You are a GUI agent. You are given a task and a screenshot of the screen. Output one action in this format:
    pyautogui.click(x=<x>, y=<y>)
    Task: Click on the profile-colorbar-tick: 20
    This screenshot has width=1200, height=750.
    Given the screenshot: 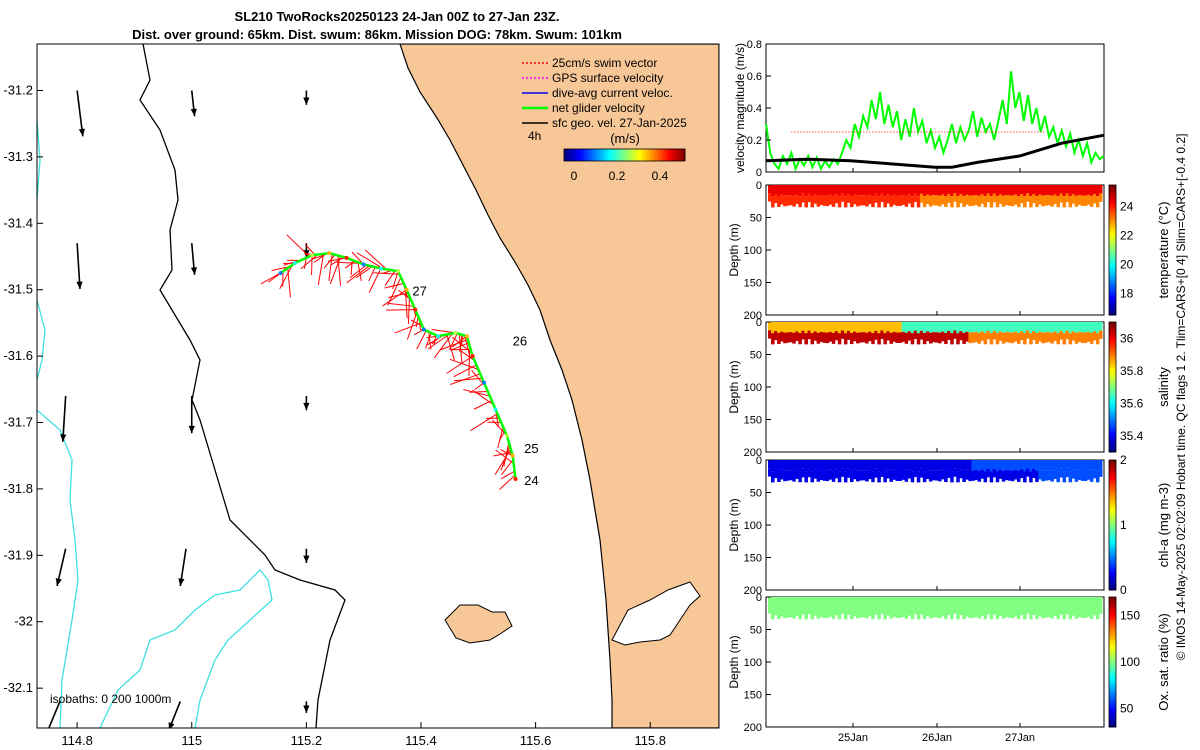 What is the action you would take?
    pyautogui.click(x=1127, y=264)
    